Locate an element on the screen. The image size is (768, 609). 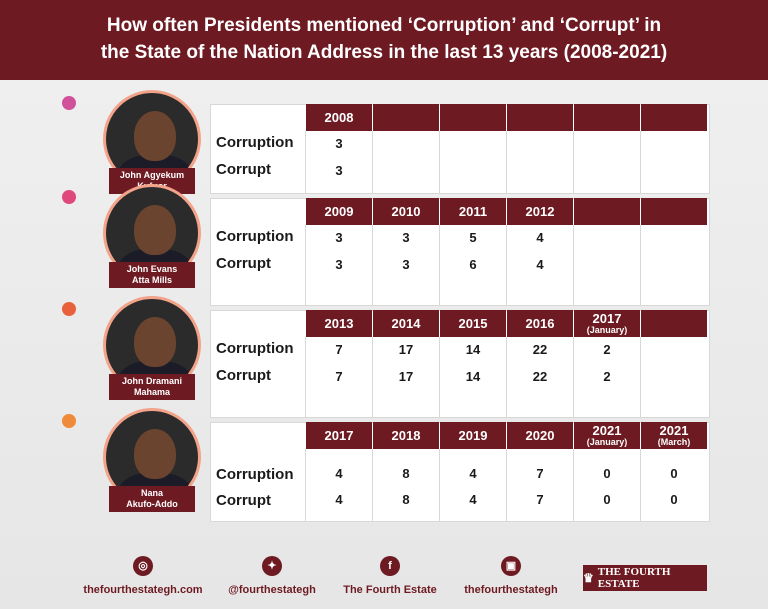
president-name: John Evans Atta Mills is located at coordinates (152, 275).